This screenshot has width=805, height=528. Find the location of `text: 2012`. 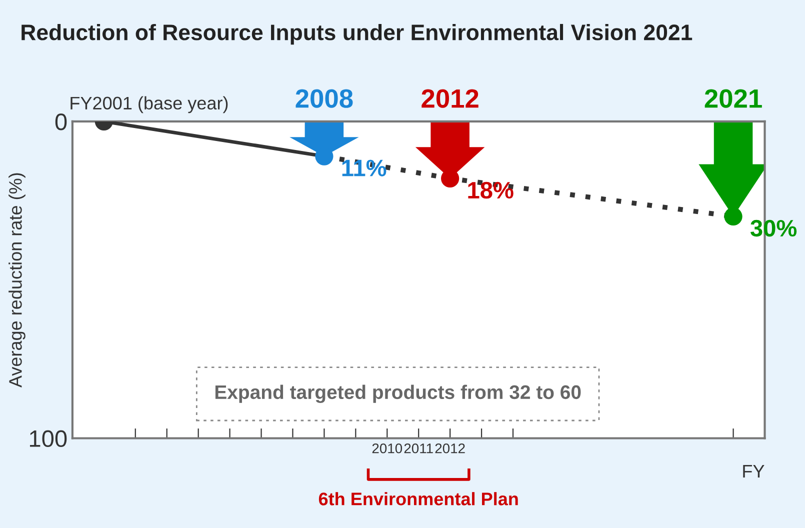

text: 2012 is located at coordinates (450, 98).